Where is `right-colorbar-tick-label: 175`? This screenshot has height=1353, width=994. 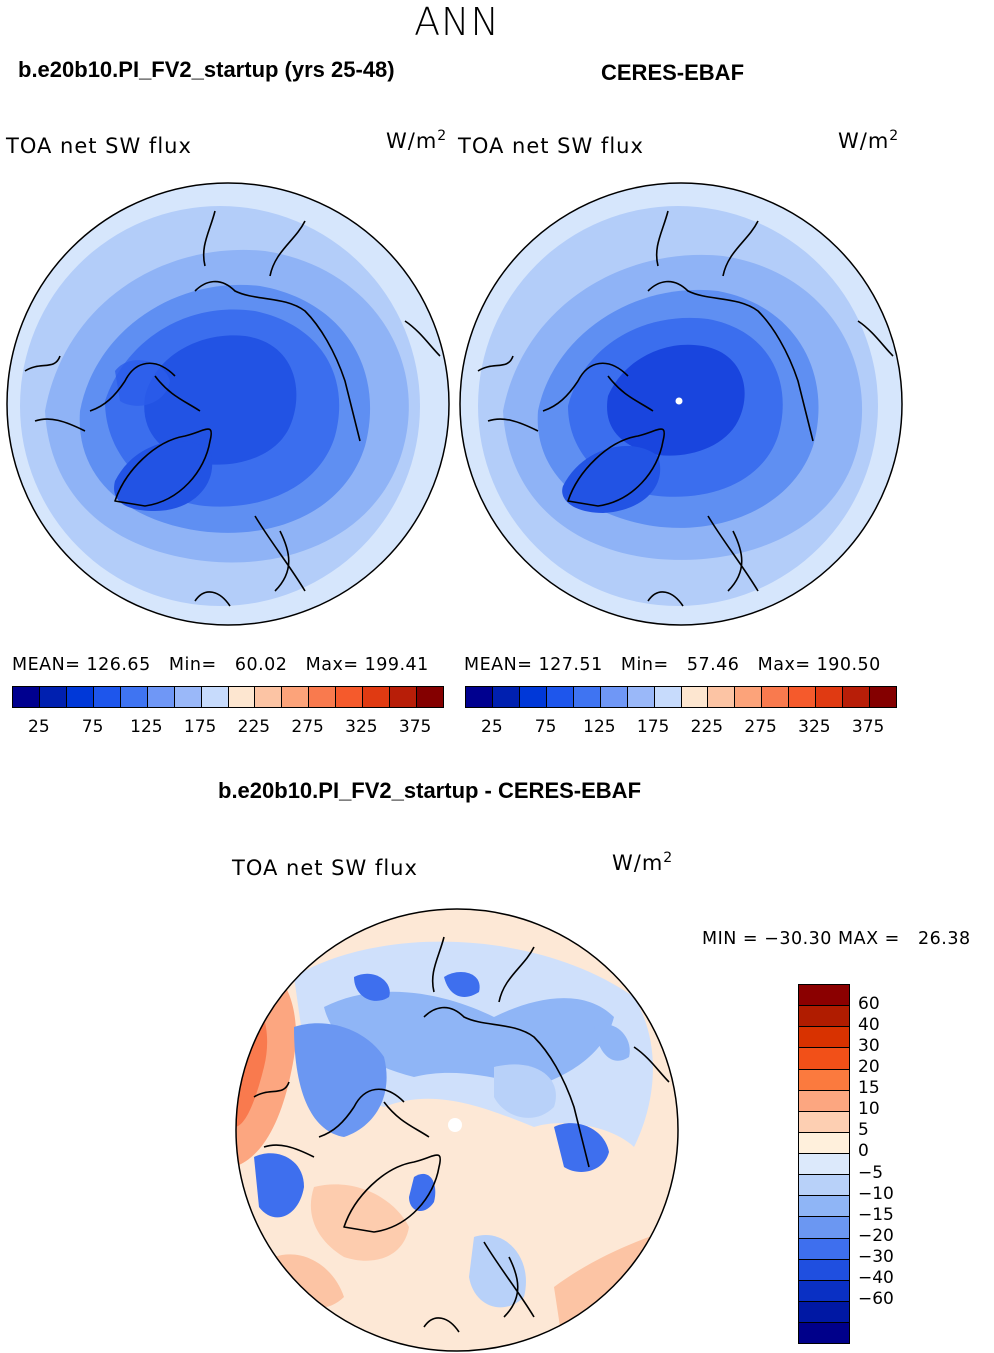
right-colorbar-tick-label: 175 is located at coordinates (653, 727).